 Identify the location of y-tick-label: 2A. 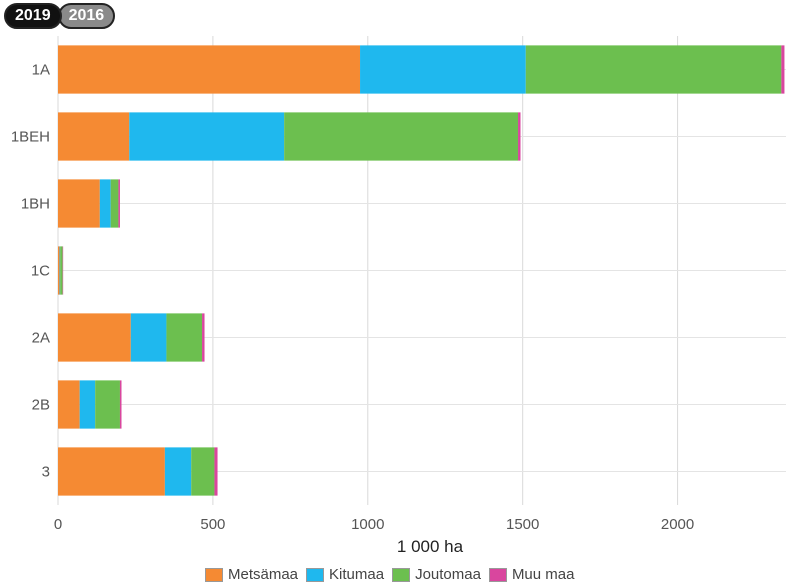
(41, 338).